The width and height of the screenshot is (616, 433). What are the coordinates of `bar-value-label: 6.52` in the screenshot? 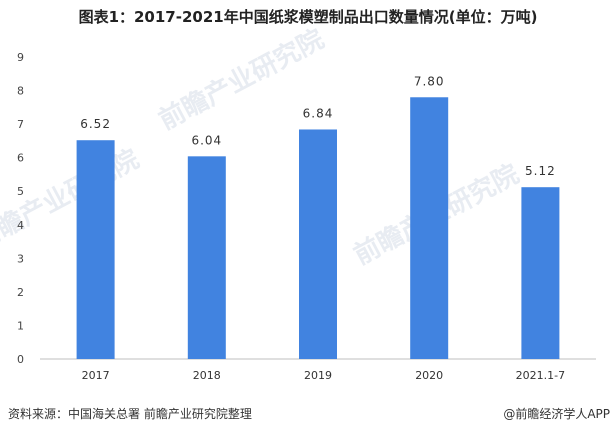 It's located at (95, 124).